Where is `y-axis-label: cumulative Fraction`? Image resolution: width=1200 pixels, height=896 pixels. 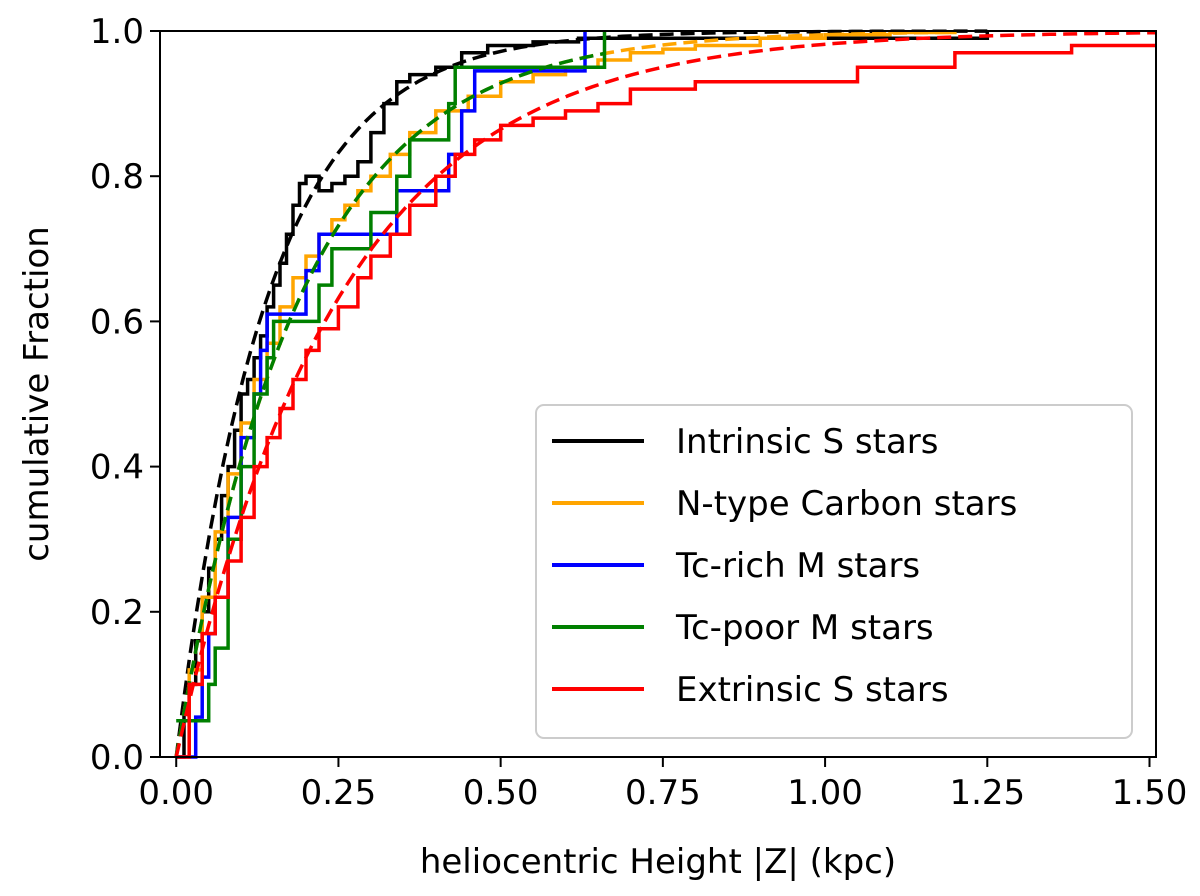 y-axis-label: cumulative Fraction is located at coordinates (37, 394).